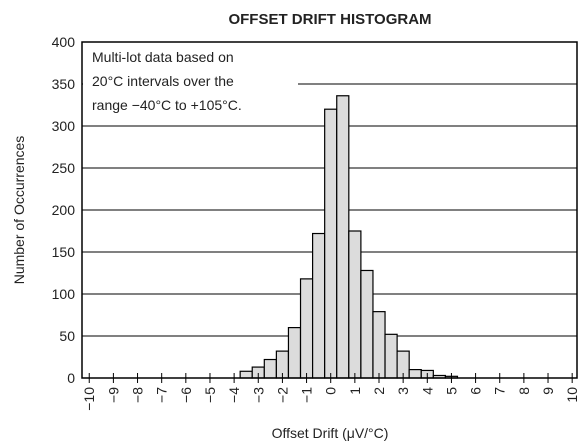 Image resolution: width=579 pixels, height=445 pixels. What do you see at coordinates (64, 84) in the screenshot?
I see `y-tick-label: 350` at bounding box center [64, 84].